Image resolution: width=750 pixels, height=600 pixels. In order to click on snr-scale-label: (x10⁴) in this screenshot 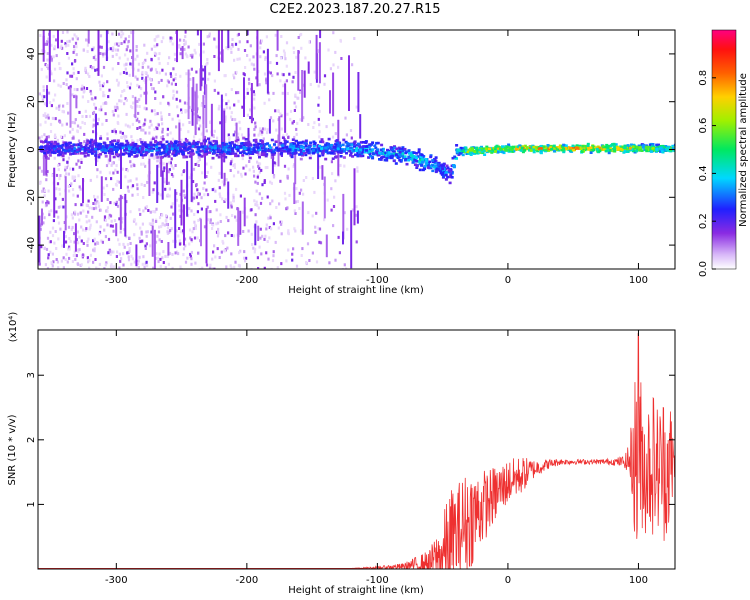, I will do `click(13, 327)`.